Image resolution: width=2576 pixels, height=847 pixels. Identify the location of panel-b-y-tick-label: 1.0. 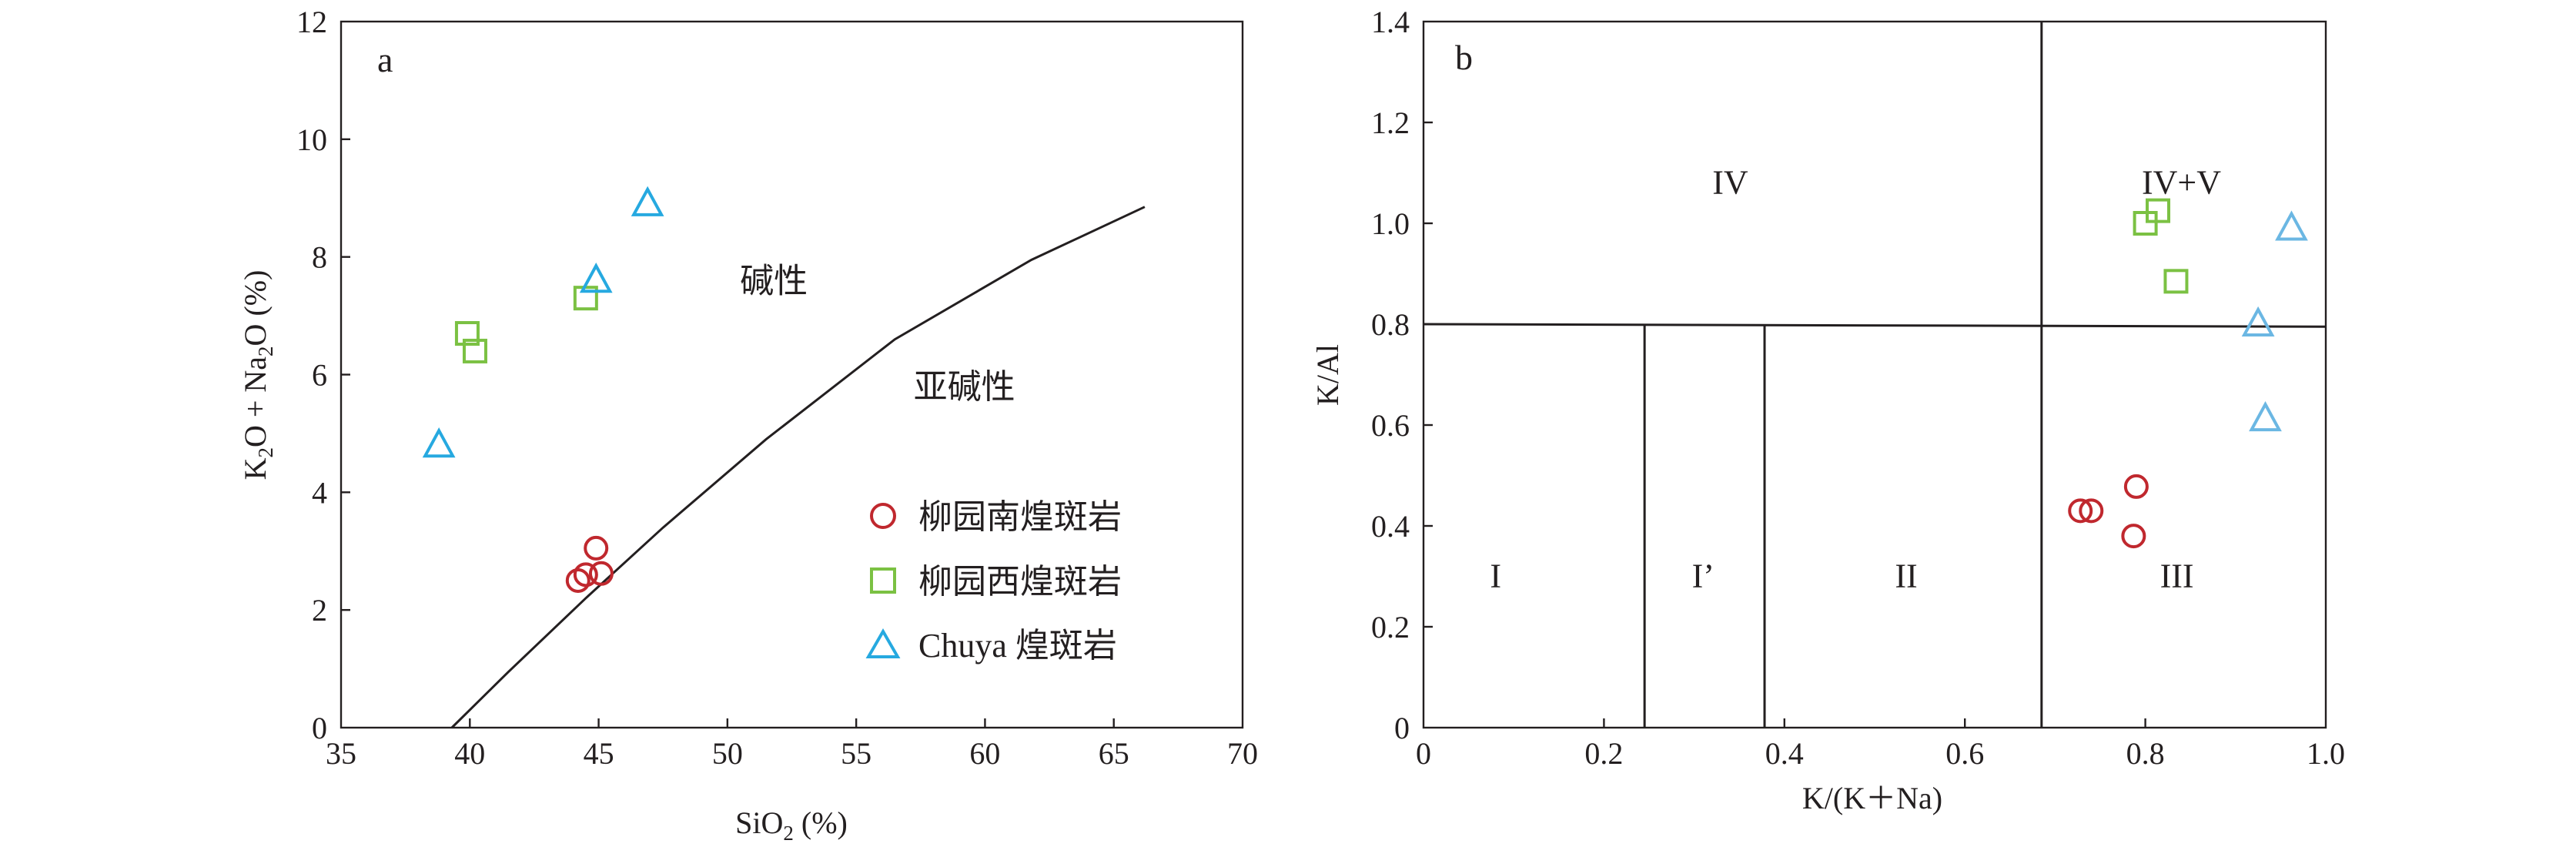
(1391, 224).